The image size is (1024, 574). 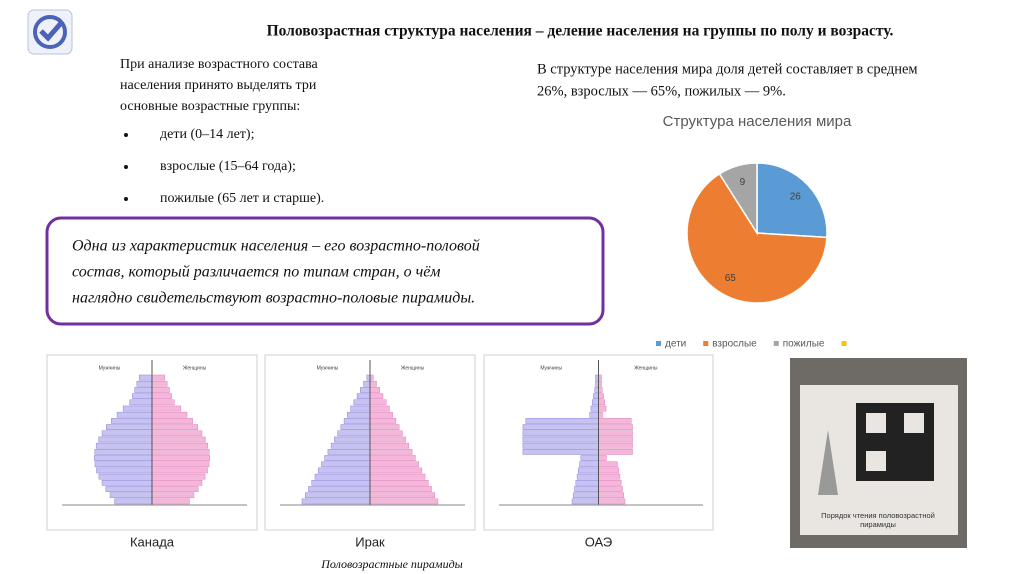 I want to click on bullet-text: дети (0–14 лет);, so click(x=207, y=134).